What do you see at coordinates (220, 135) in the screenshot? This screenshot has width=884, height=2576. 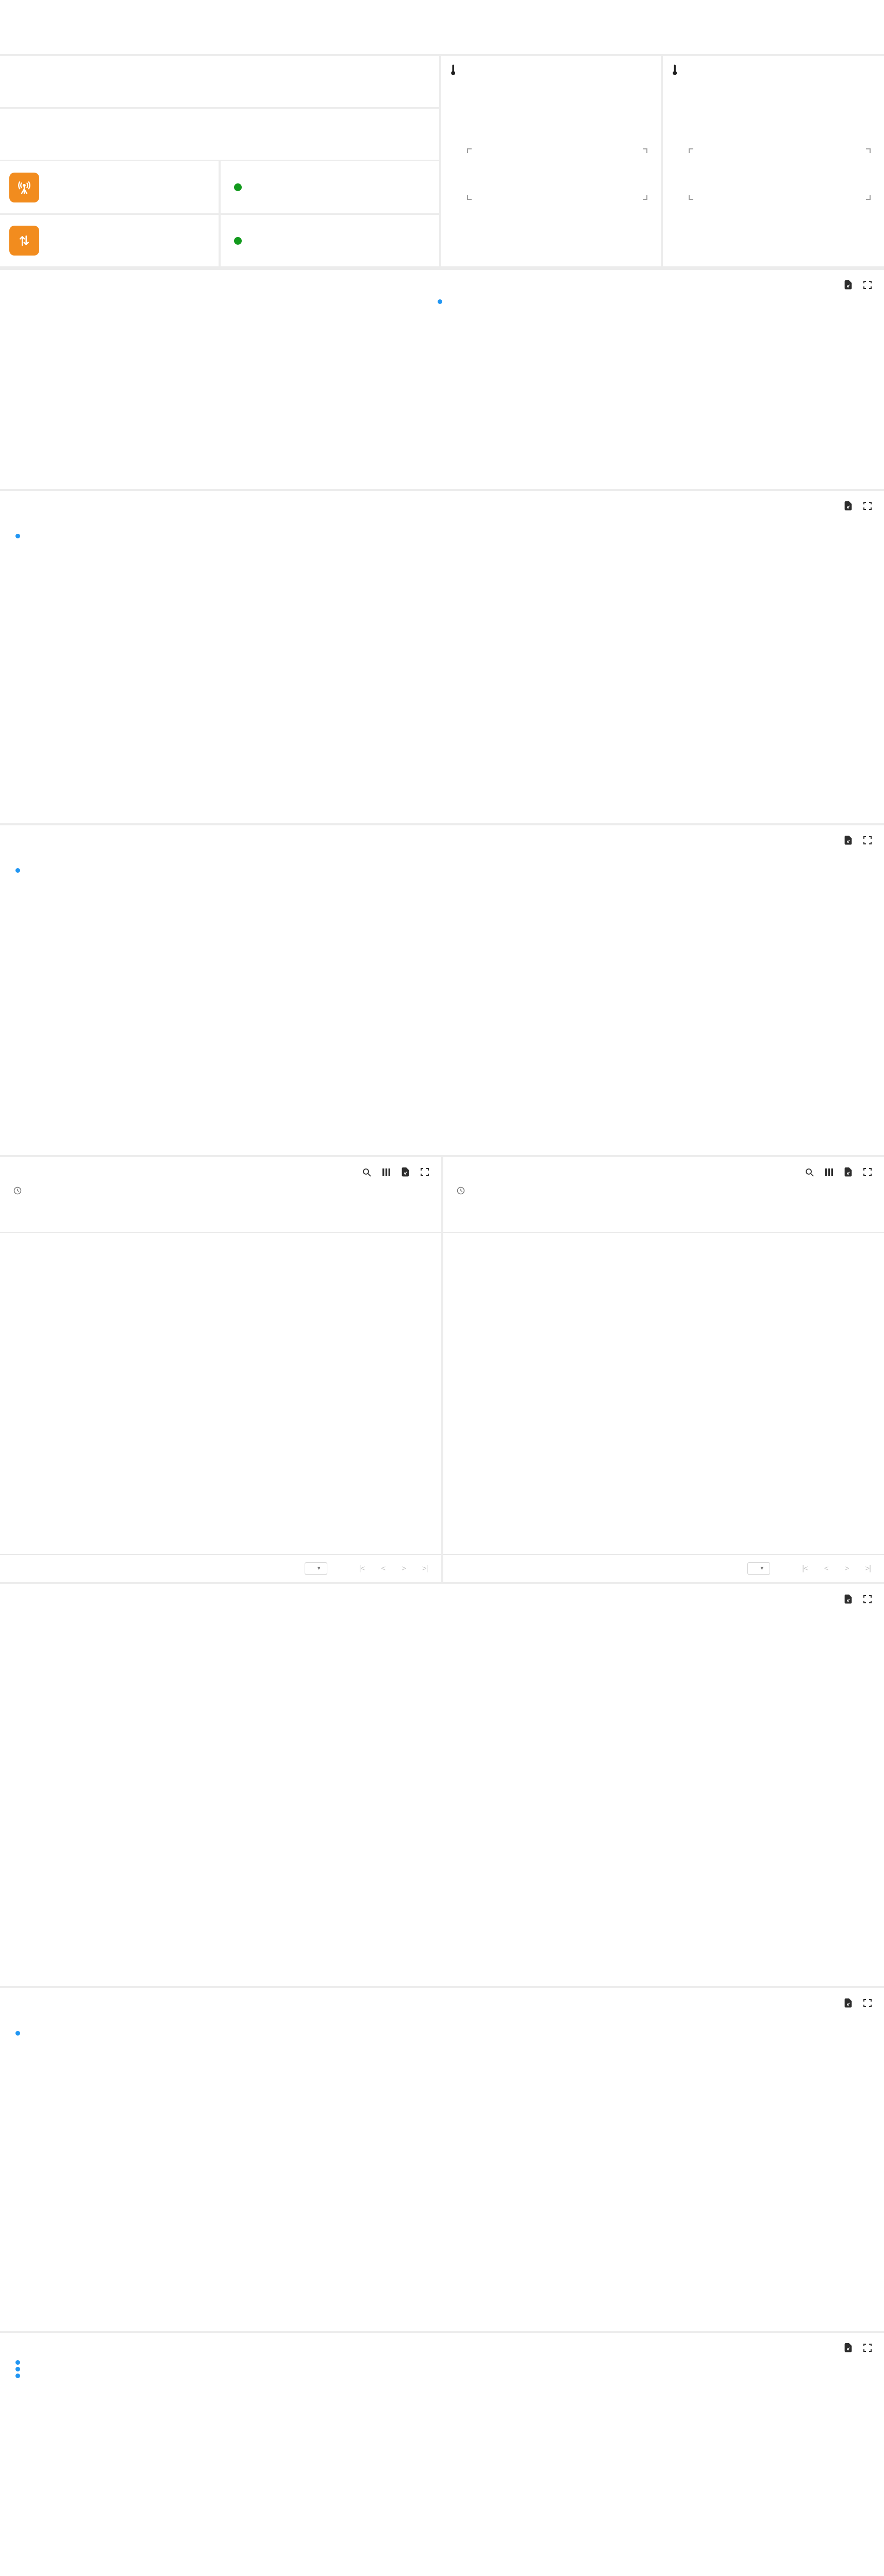 I see `deveui-row` at bounding box center [220, 135].